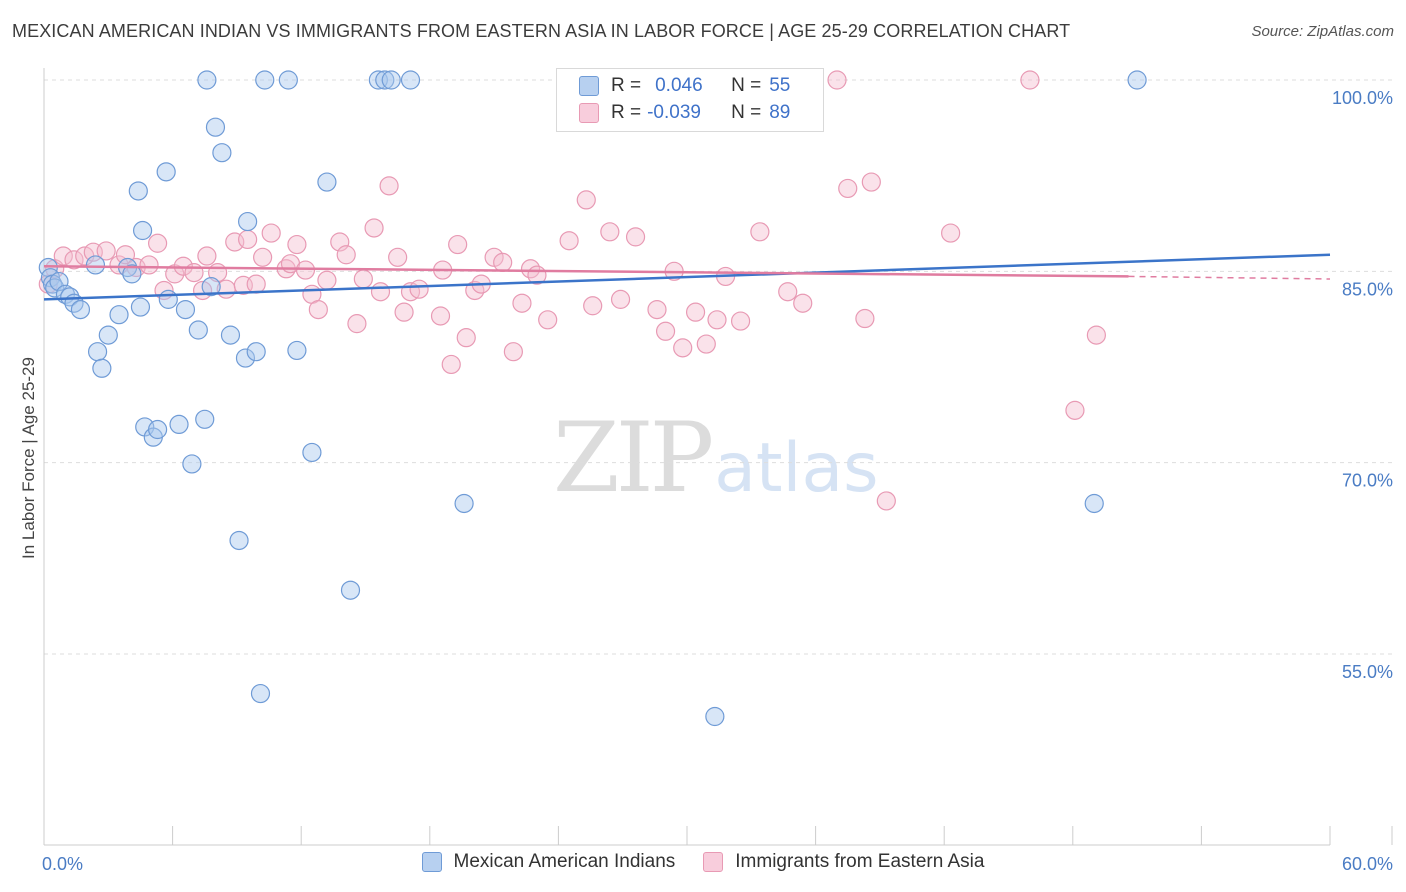 This screenshot has height=892, width=1406. I want to click on y-tick-label: 70.0%, so click(1367, 481).